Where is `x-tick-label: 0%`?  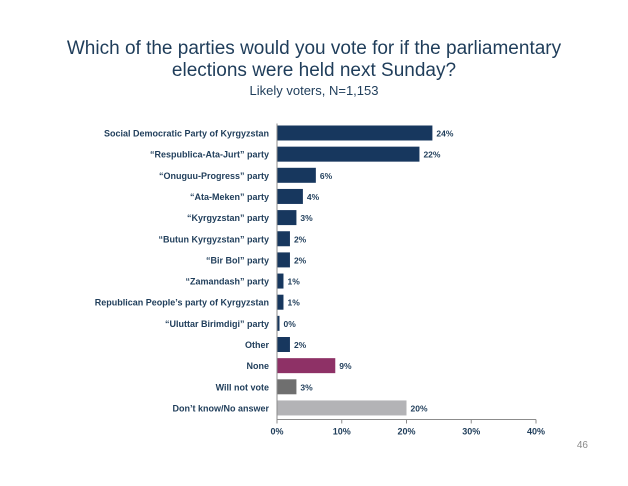 x-tick-label: 0% is located at coordinates (276, 431).